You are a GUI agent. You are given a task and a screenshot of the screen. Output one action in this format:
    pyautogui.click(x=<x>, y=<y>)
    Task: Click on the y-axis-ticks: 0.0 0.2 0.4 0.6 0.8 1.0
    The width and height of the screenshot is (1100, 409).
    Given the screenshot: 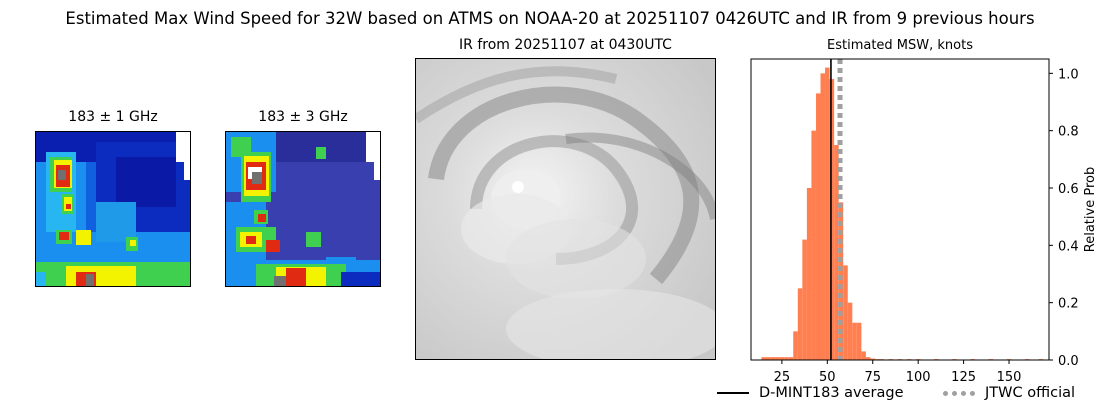 What is the action you would take?
    pyautogui.click(x=1064, y=218)
    